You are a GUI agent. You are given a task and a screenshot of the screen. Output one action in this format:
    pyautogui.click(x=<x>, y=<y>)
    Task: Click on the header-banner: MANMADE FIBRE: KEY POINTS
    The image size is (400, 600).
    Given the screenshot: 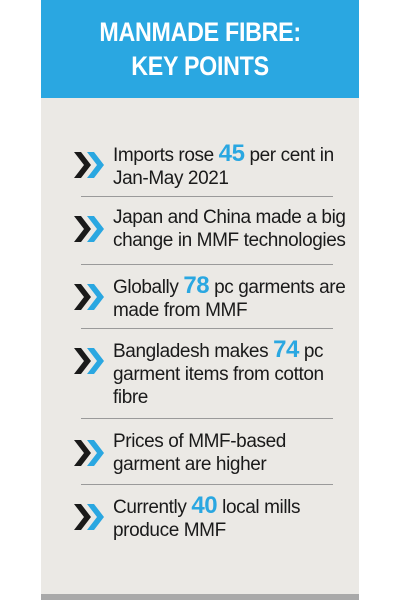 What is the action you would take?
    pyautogui.click(x=200, y=49)
    